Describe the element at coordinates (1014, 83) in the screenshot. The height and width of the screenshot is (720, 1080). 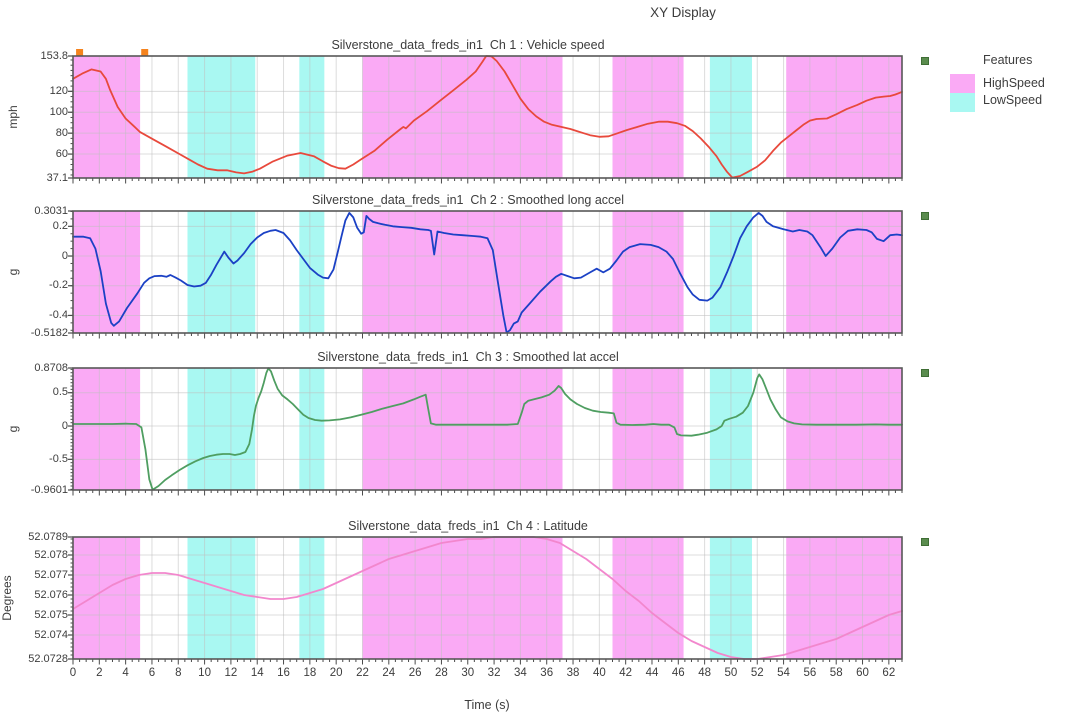
I see `legend-label-highspeed: HighSpeed` at that location.